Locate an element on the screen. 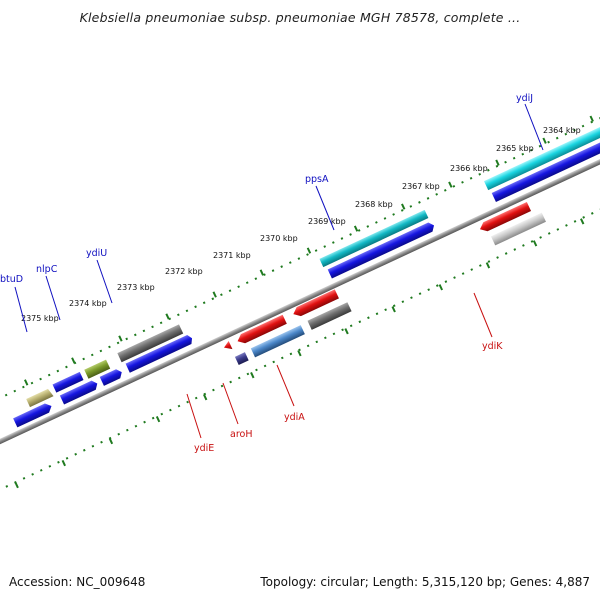  feature-red-aroH is located at coordinates (261, 330).